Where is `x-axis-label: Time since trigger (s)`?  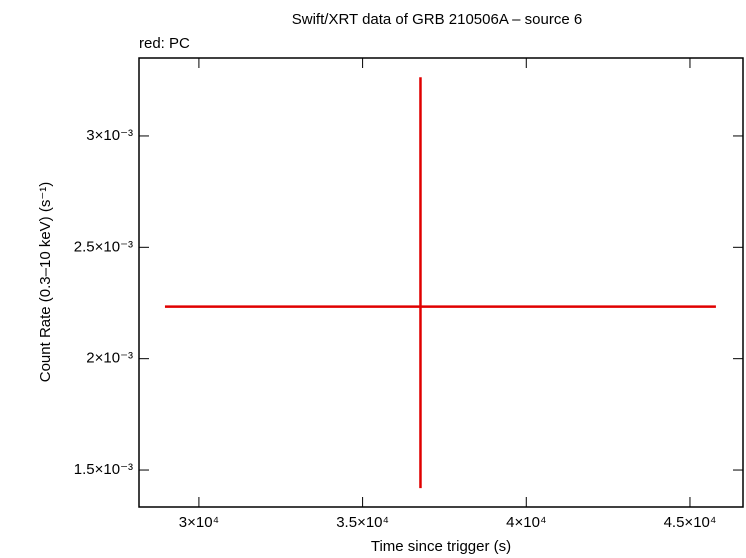
x-axis-label: Time since trigger (s) is located at coordinates (441, 546).